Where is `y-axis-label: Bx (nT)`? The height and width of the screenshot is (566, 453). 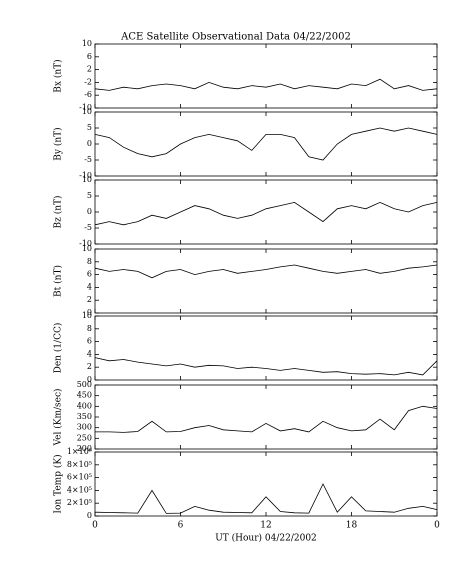
y-axis-label: Bx (nT) is located at coordinates (58, 75).